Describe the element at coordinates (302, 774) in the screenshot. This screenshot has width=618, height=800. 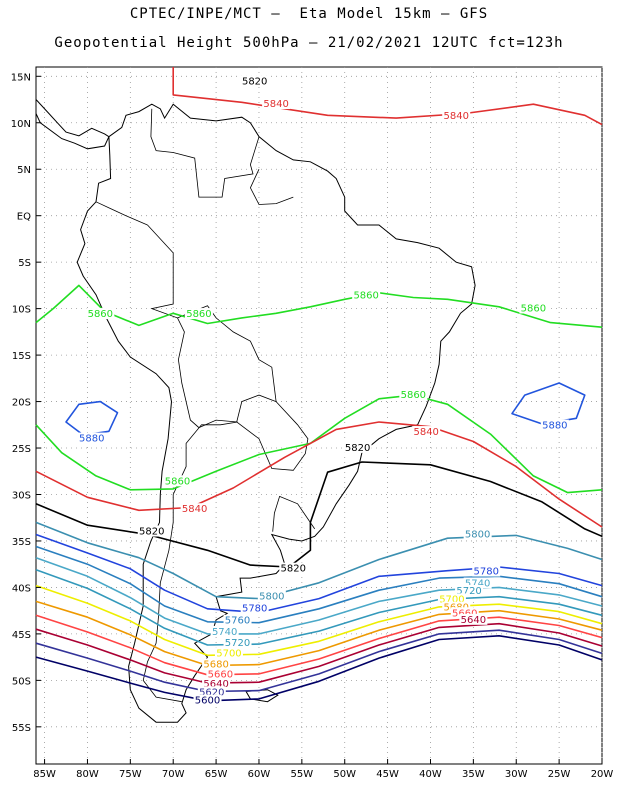
I see `lon-label: 55W` at that location.